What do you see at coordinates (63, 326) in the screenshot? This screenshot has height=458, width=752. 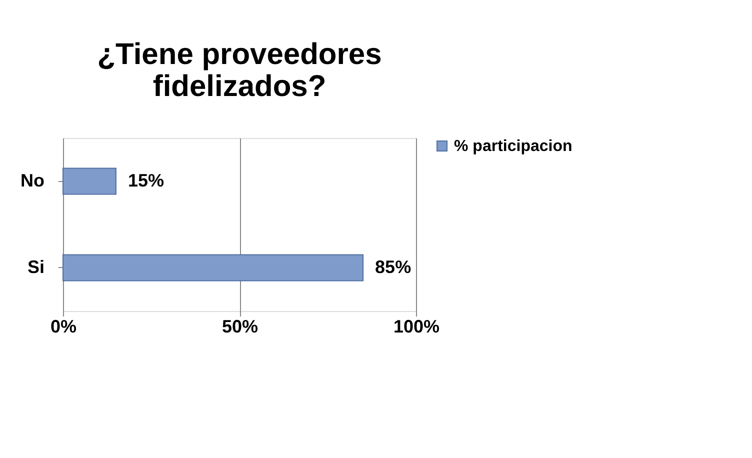 I see `x-tick-label: 0%` at bounding box center [63, 326].